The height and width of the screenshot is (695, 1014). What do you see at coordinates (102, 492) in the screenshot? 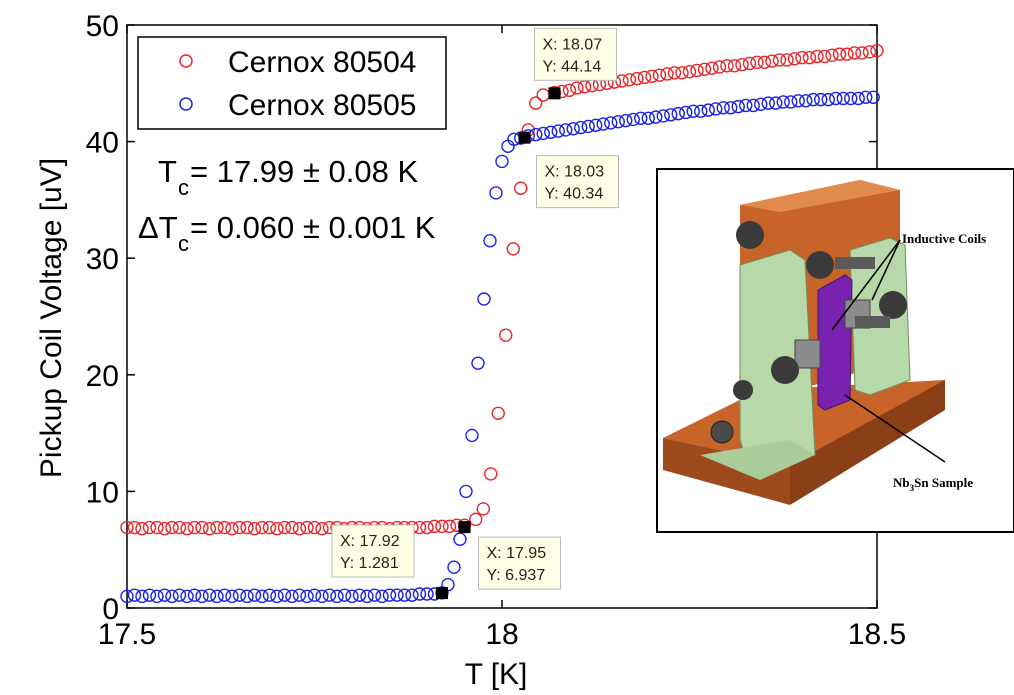
I see `y-tick-label: 10` at bounding box center [102, 492].